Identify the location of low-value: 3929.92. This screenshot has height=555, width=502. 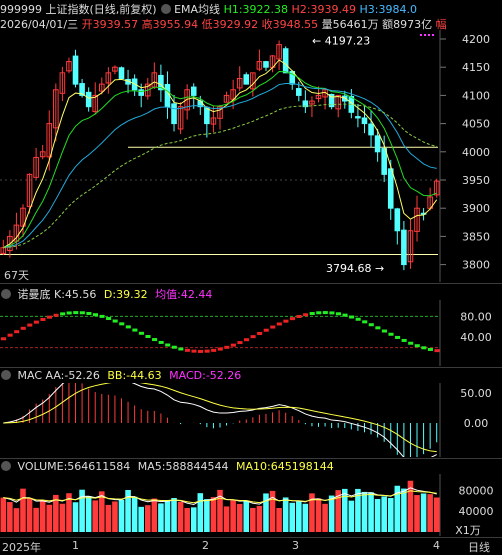
(235, 24).